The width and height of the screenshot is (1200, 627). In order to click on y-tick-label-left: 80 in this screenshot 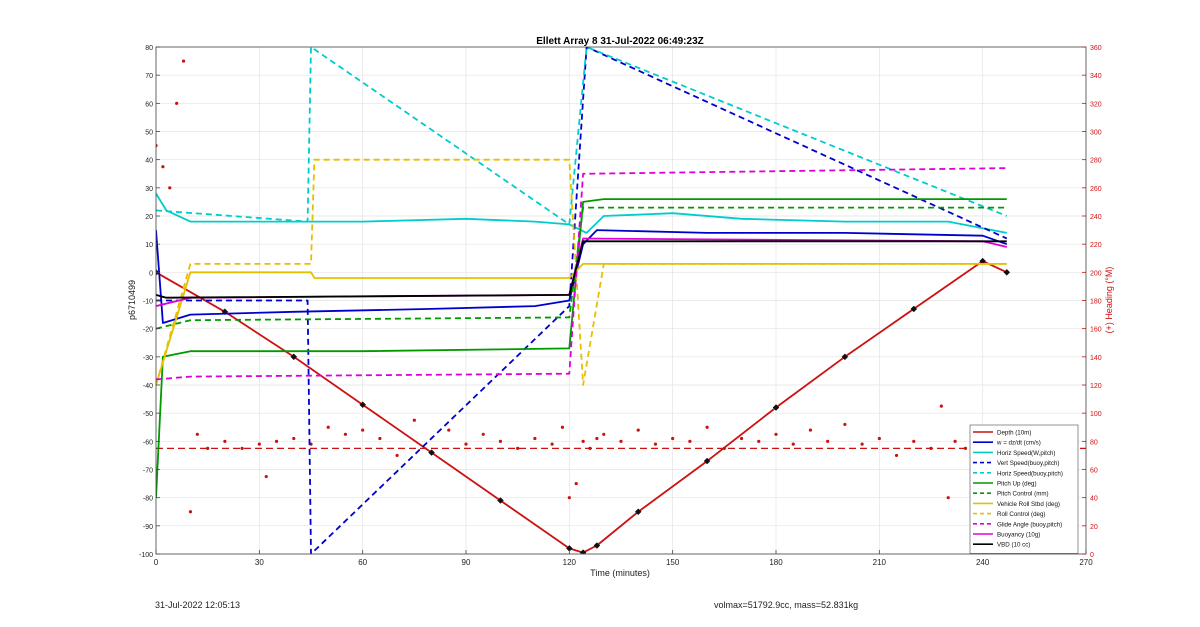, I will do `click(149, 48)`.